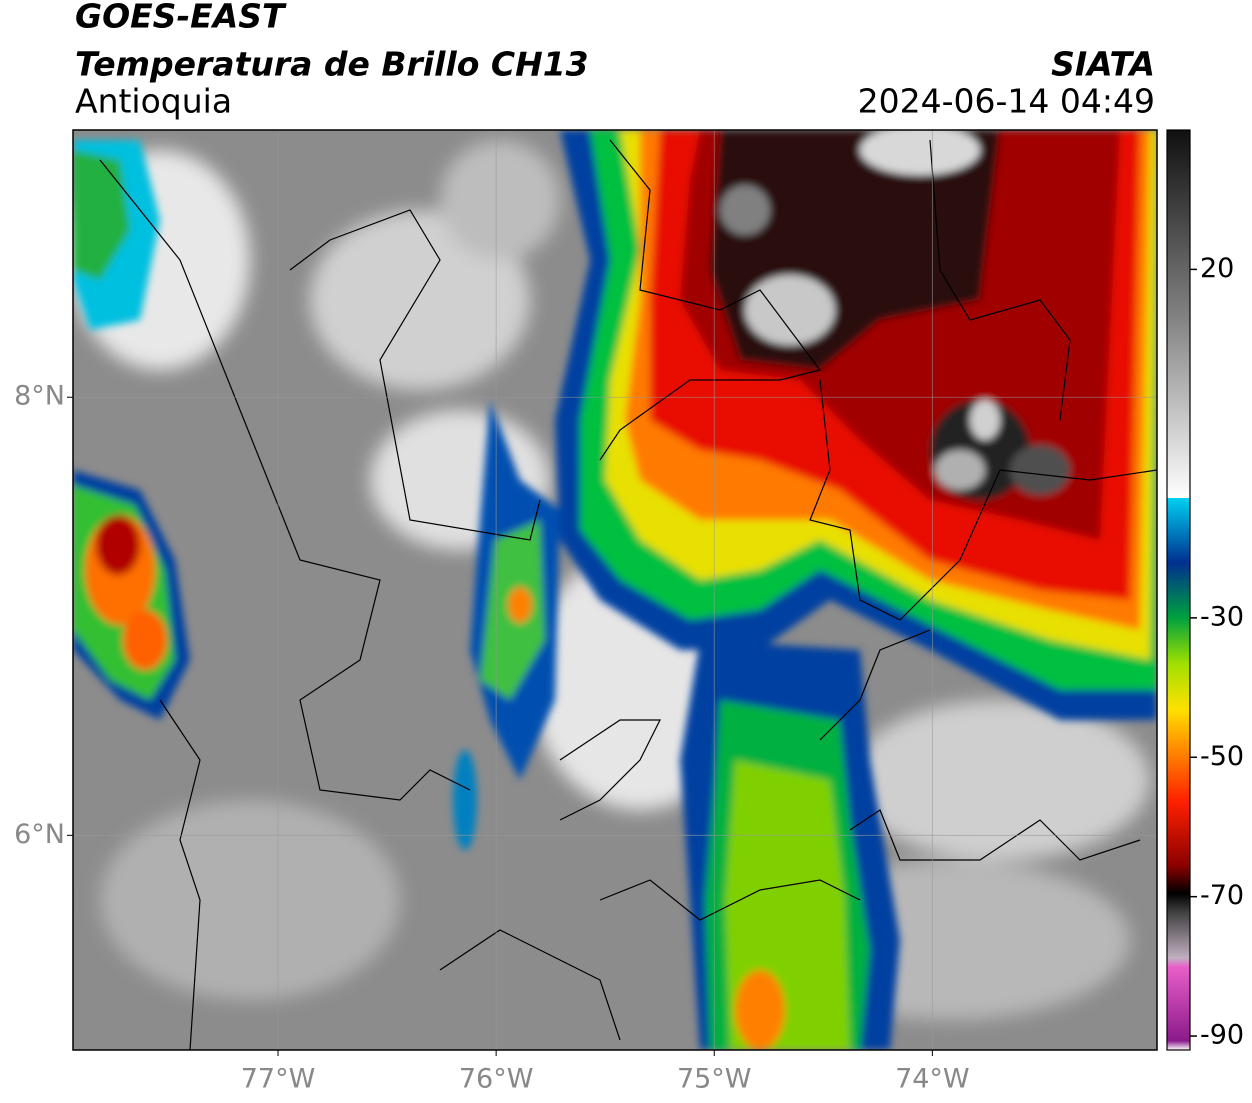 The width and height of the screenshot is (1252, 1103). I want to click on title: GOES-EAST, so click(181, 18).